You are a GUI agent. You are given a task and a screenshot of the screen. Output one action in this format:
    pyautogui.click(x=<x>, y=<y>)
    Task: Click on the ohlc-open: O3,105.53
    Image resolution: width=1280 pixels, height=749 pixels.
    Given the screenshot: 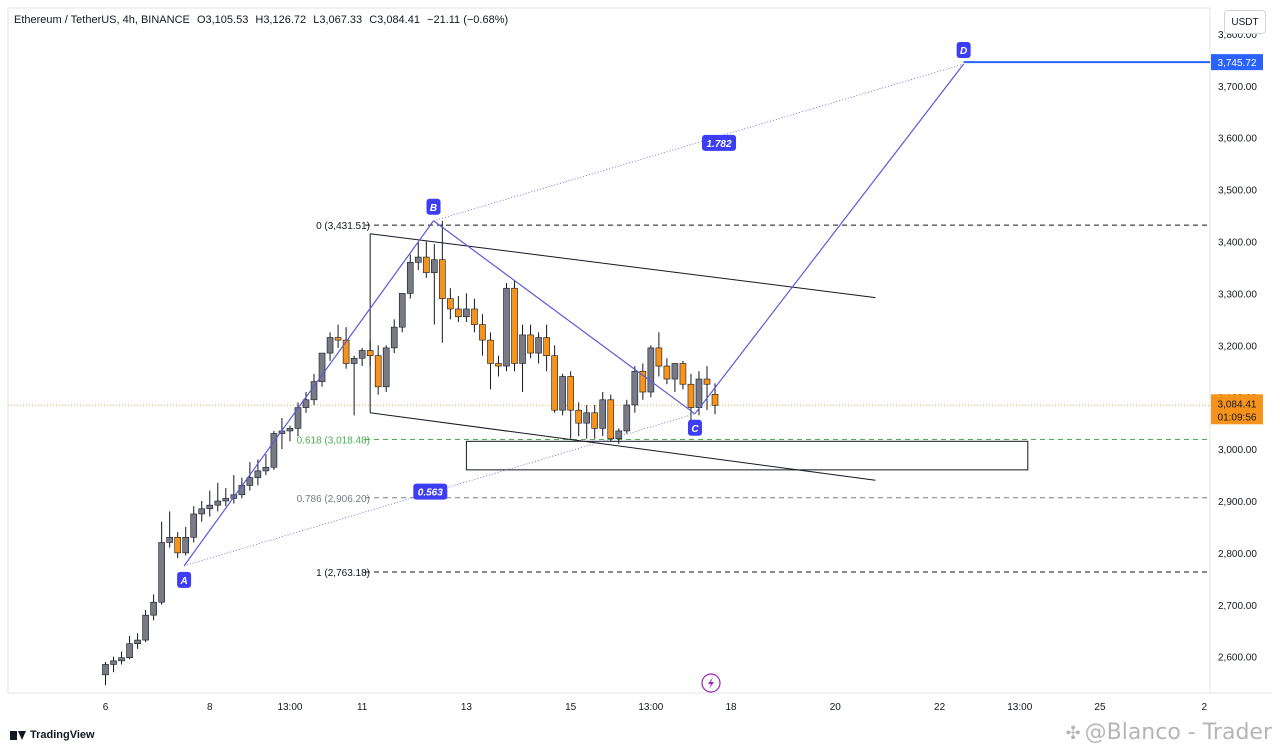 What is the action you would take?
    pyautogui.click(x=222, y=20)
    